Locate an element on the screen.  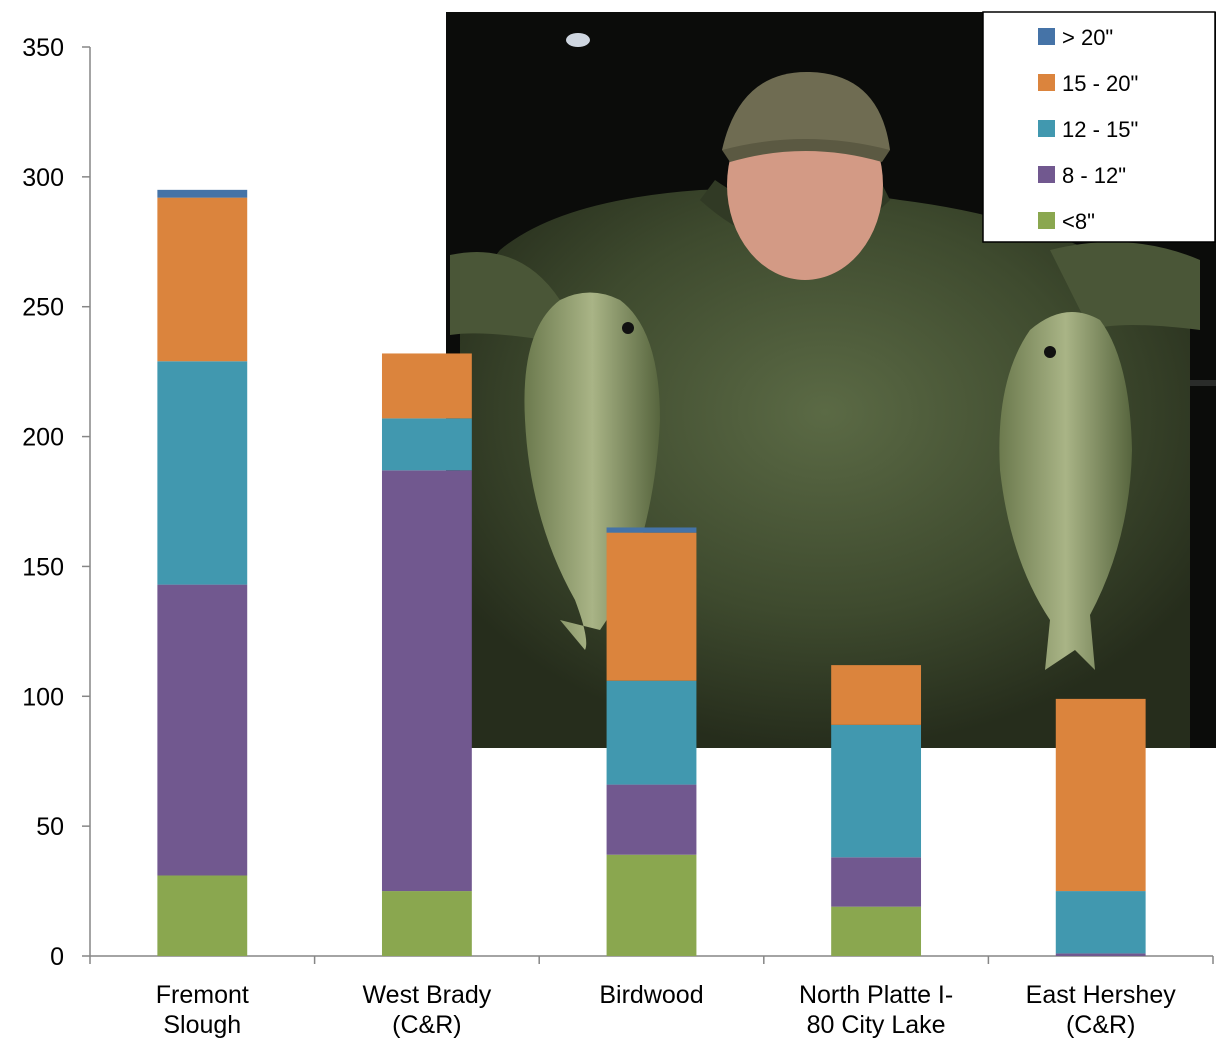
legend-label: <8" is located at coordinates (1078, 221).